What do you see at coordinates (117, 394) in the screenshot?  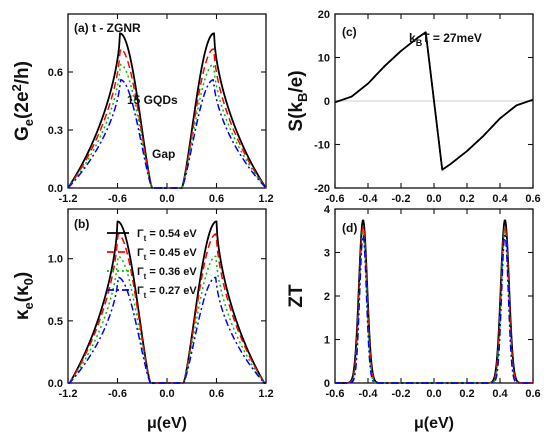 I see `panel-b-xtick-label: -0.6` at bounding box center [117, 394].